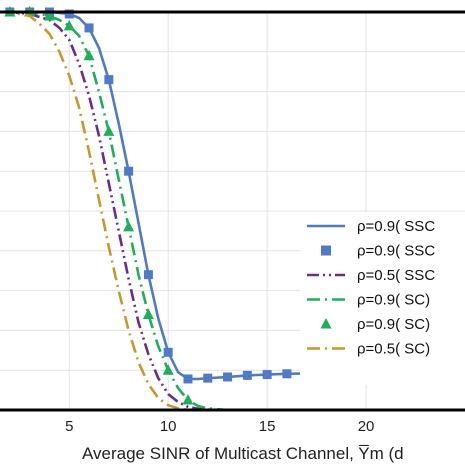  Describe the element at coordinates (393, 324) in the screenshot. I see `legend-label-4: ρ=0.9( SC)` at that location.